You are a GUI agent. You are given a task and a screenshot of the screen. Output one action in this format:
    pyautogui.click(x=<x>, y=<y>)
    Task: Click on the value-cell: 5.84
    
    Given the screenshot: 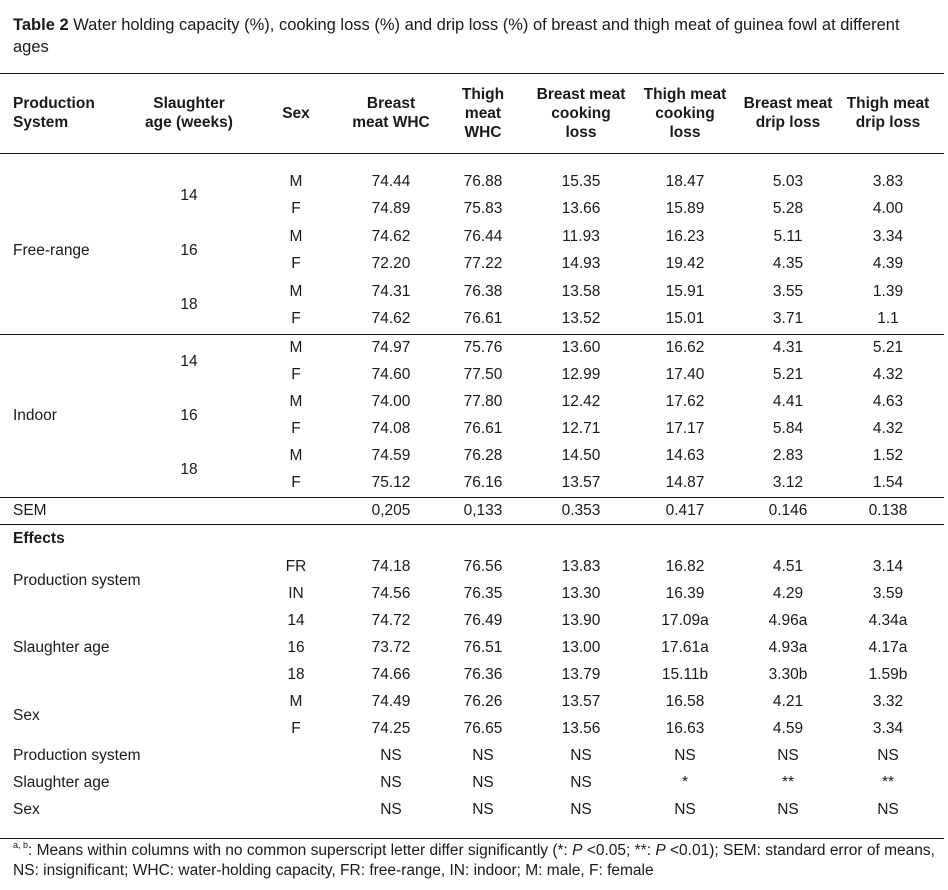 What is the action you would take?
    pyautogui.click(x=788, y=428)
    